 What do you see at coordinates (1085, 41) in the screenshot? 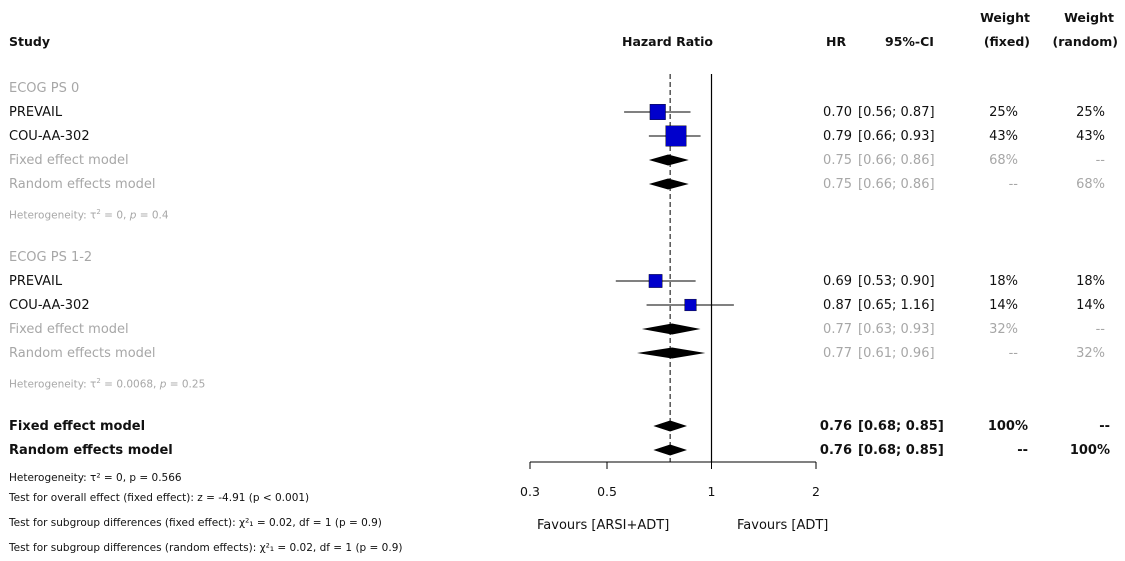
I see `header-weight-random-2: (random)` at bounding box center [1085, 41].